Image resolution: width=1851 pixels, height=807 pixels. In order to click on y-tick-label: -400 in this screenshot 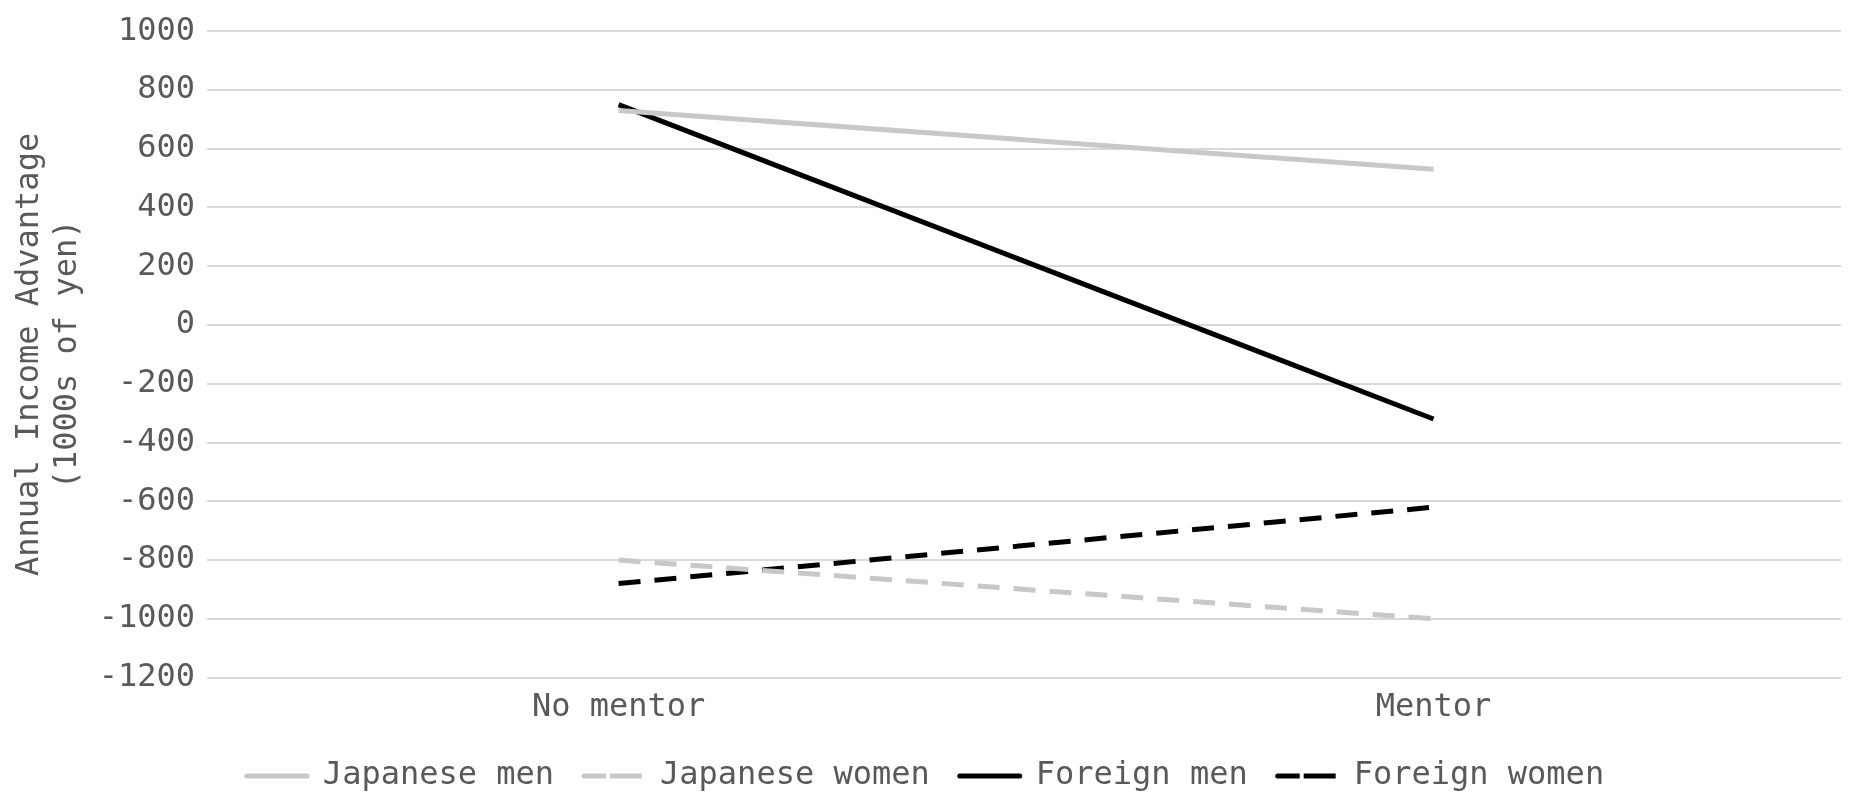, I will do `click(157, 439)`.